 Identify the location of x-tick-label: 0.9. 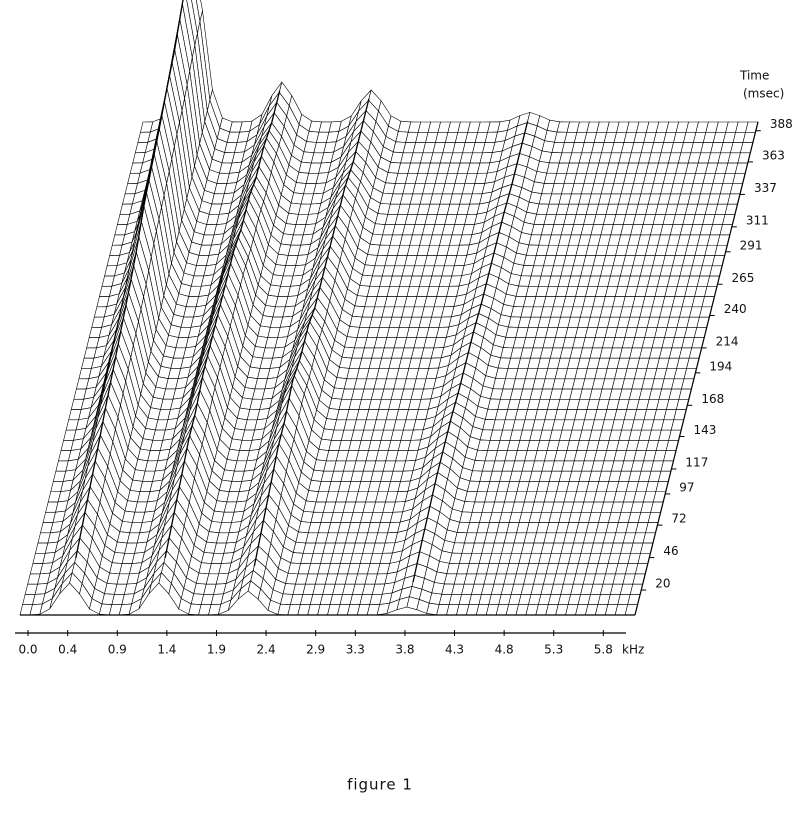
(117, 650).